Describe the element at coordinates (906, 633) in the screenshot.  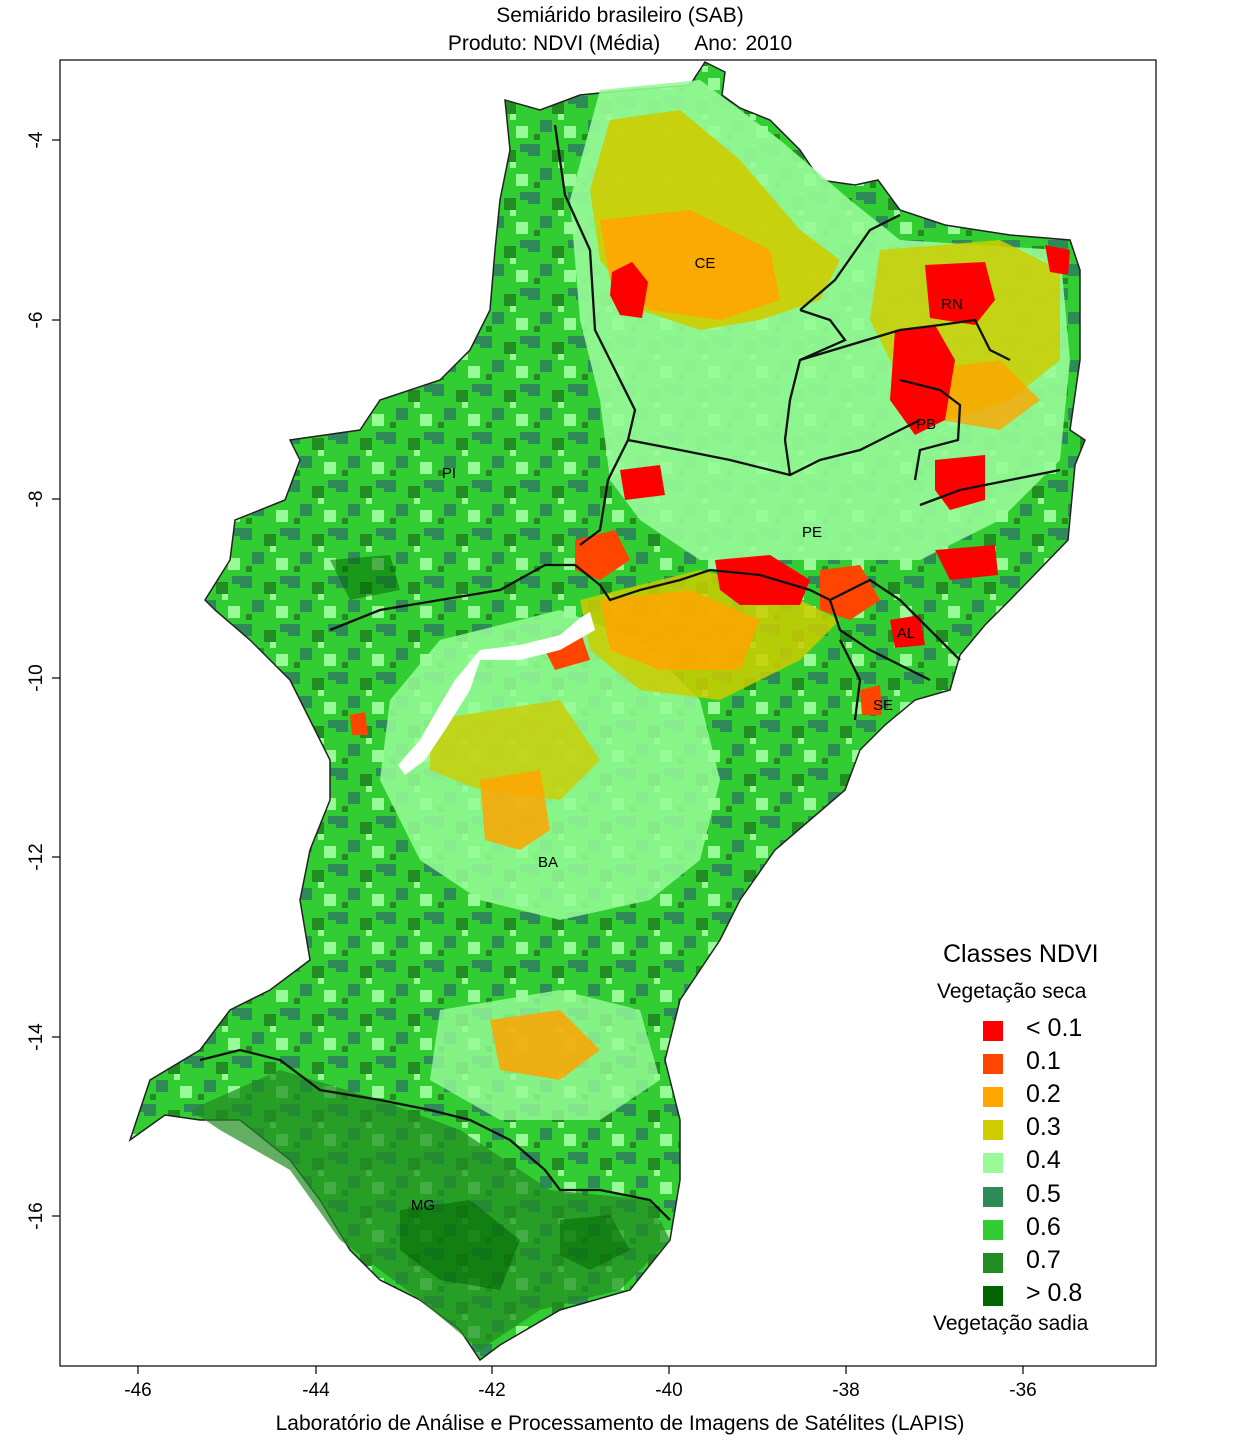
I see `state-label-al: AL` at that location.